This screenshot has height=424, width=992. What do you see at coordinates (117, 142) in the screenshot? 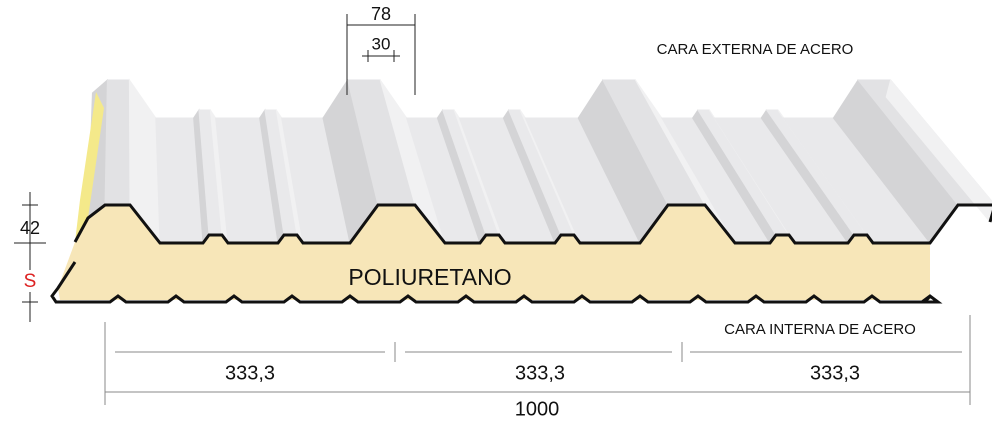
I see `steel-face` at bounding box center [117, 142].